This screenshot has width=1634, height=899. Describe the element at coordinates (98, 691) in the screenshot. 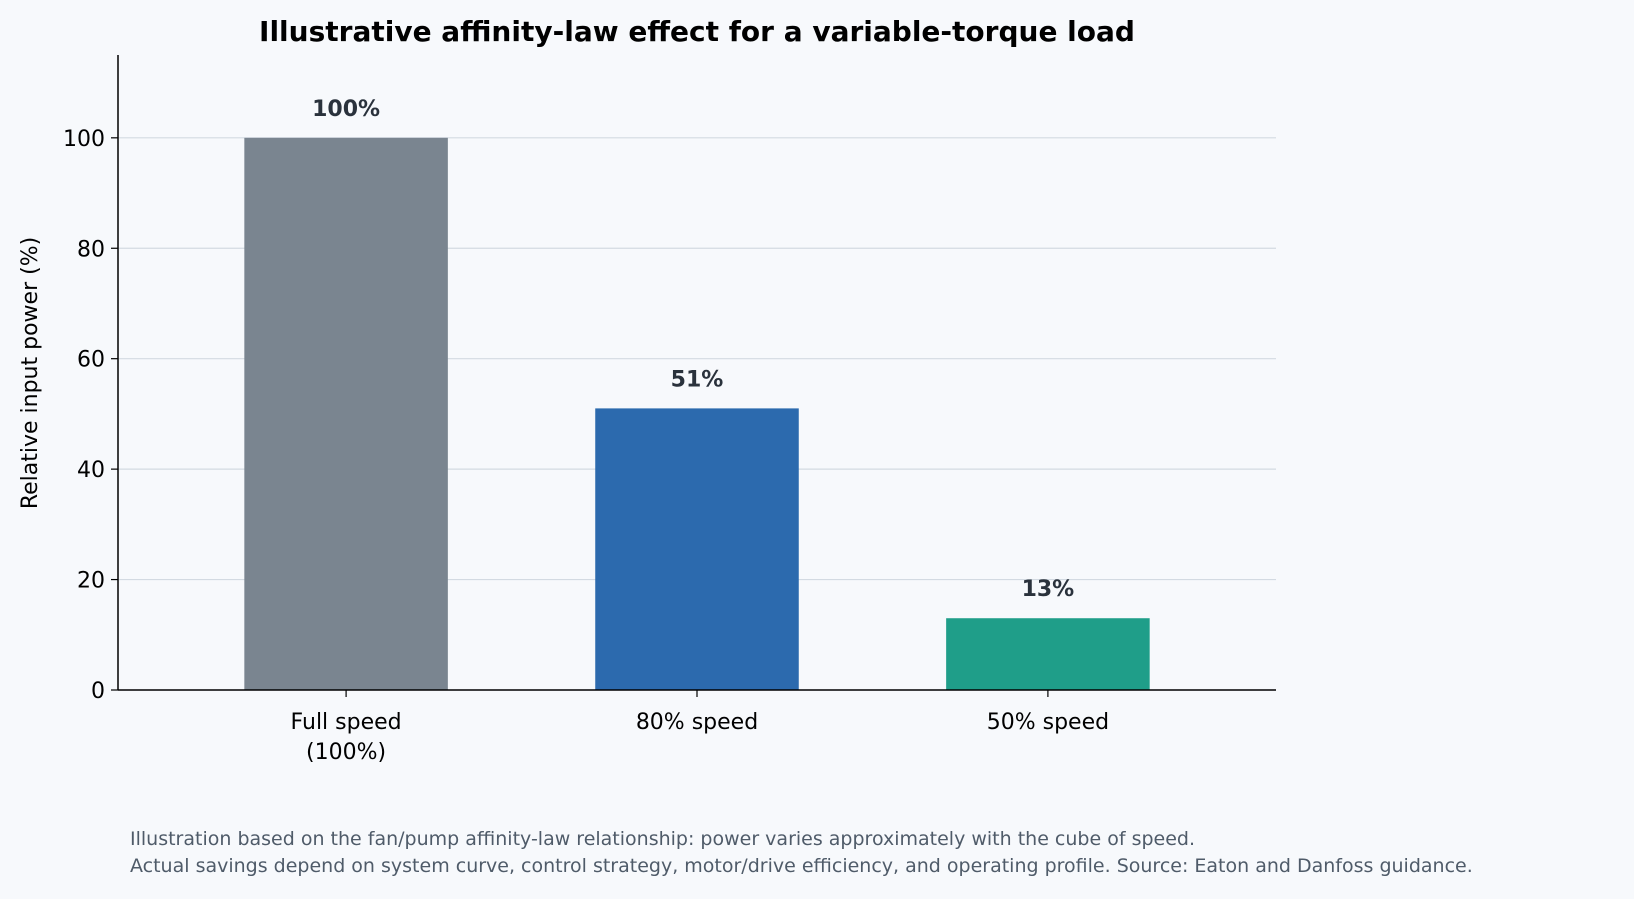

I see `y-tick-label: 0` at that location.